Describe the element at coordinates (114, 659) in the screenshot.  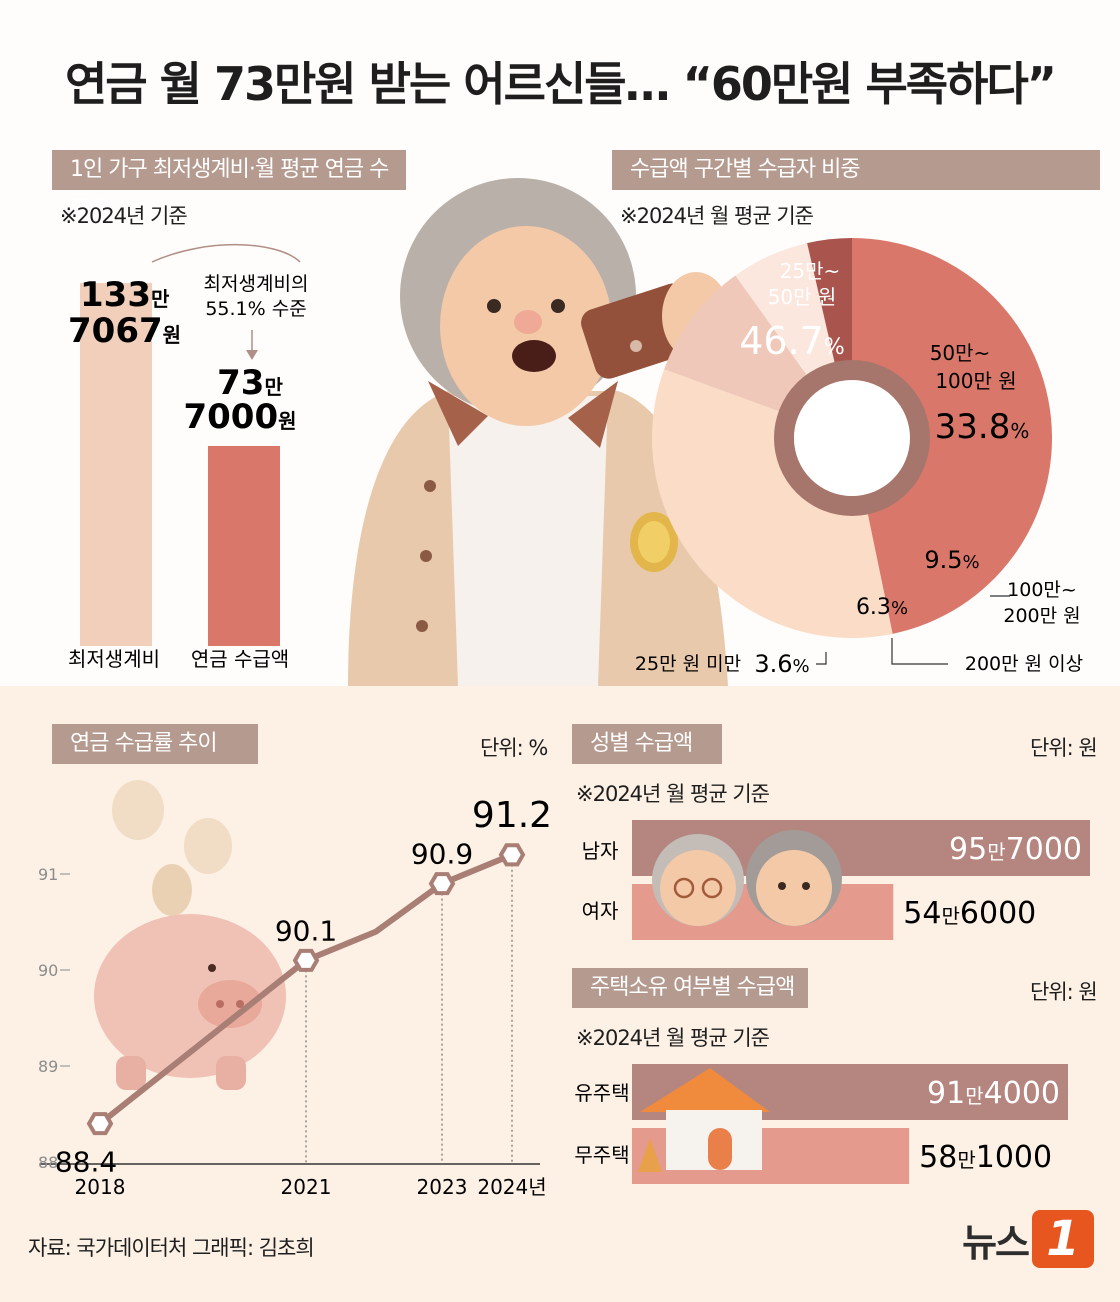
I see `category-label-living-cost: 최저생계비` at that location.